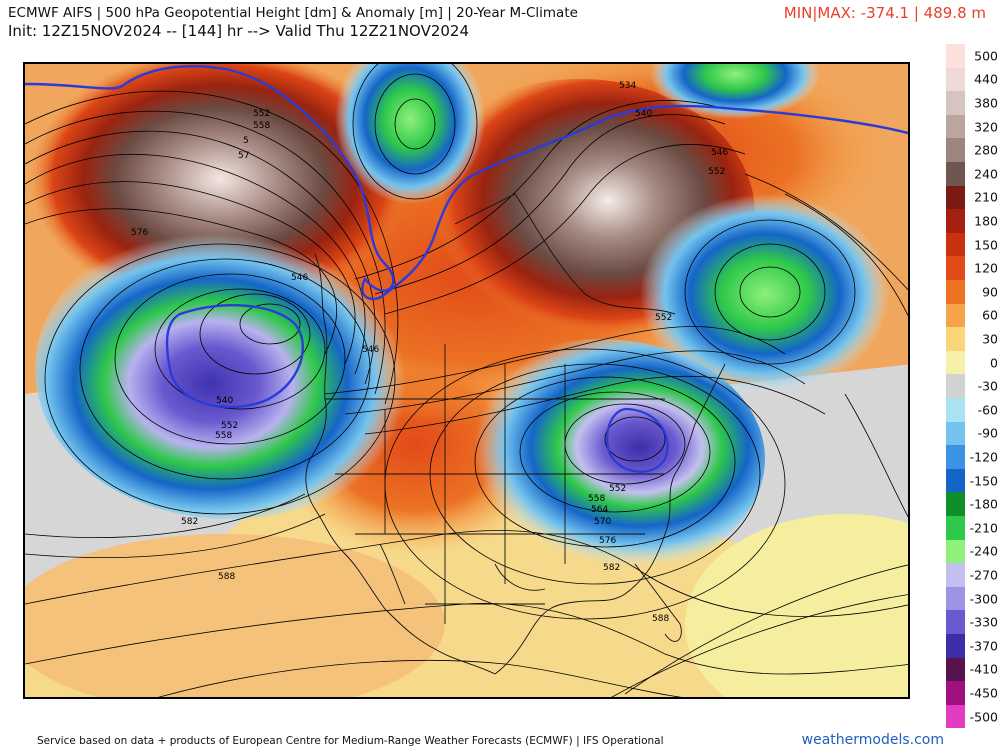 This screenshot has height=750, width=1000. Describe the element at coordinates (986, 103) in the screenshot. I see `colorbar-tick-label: 380` at that location.